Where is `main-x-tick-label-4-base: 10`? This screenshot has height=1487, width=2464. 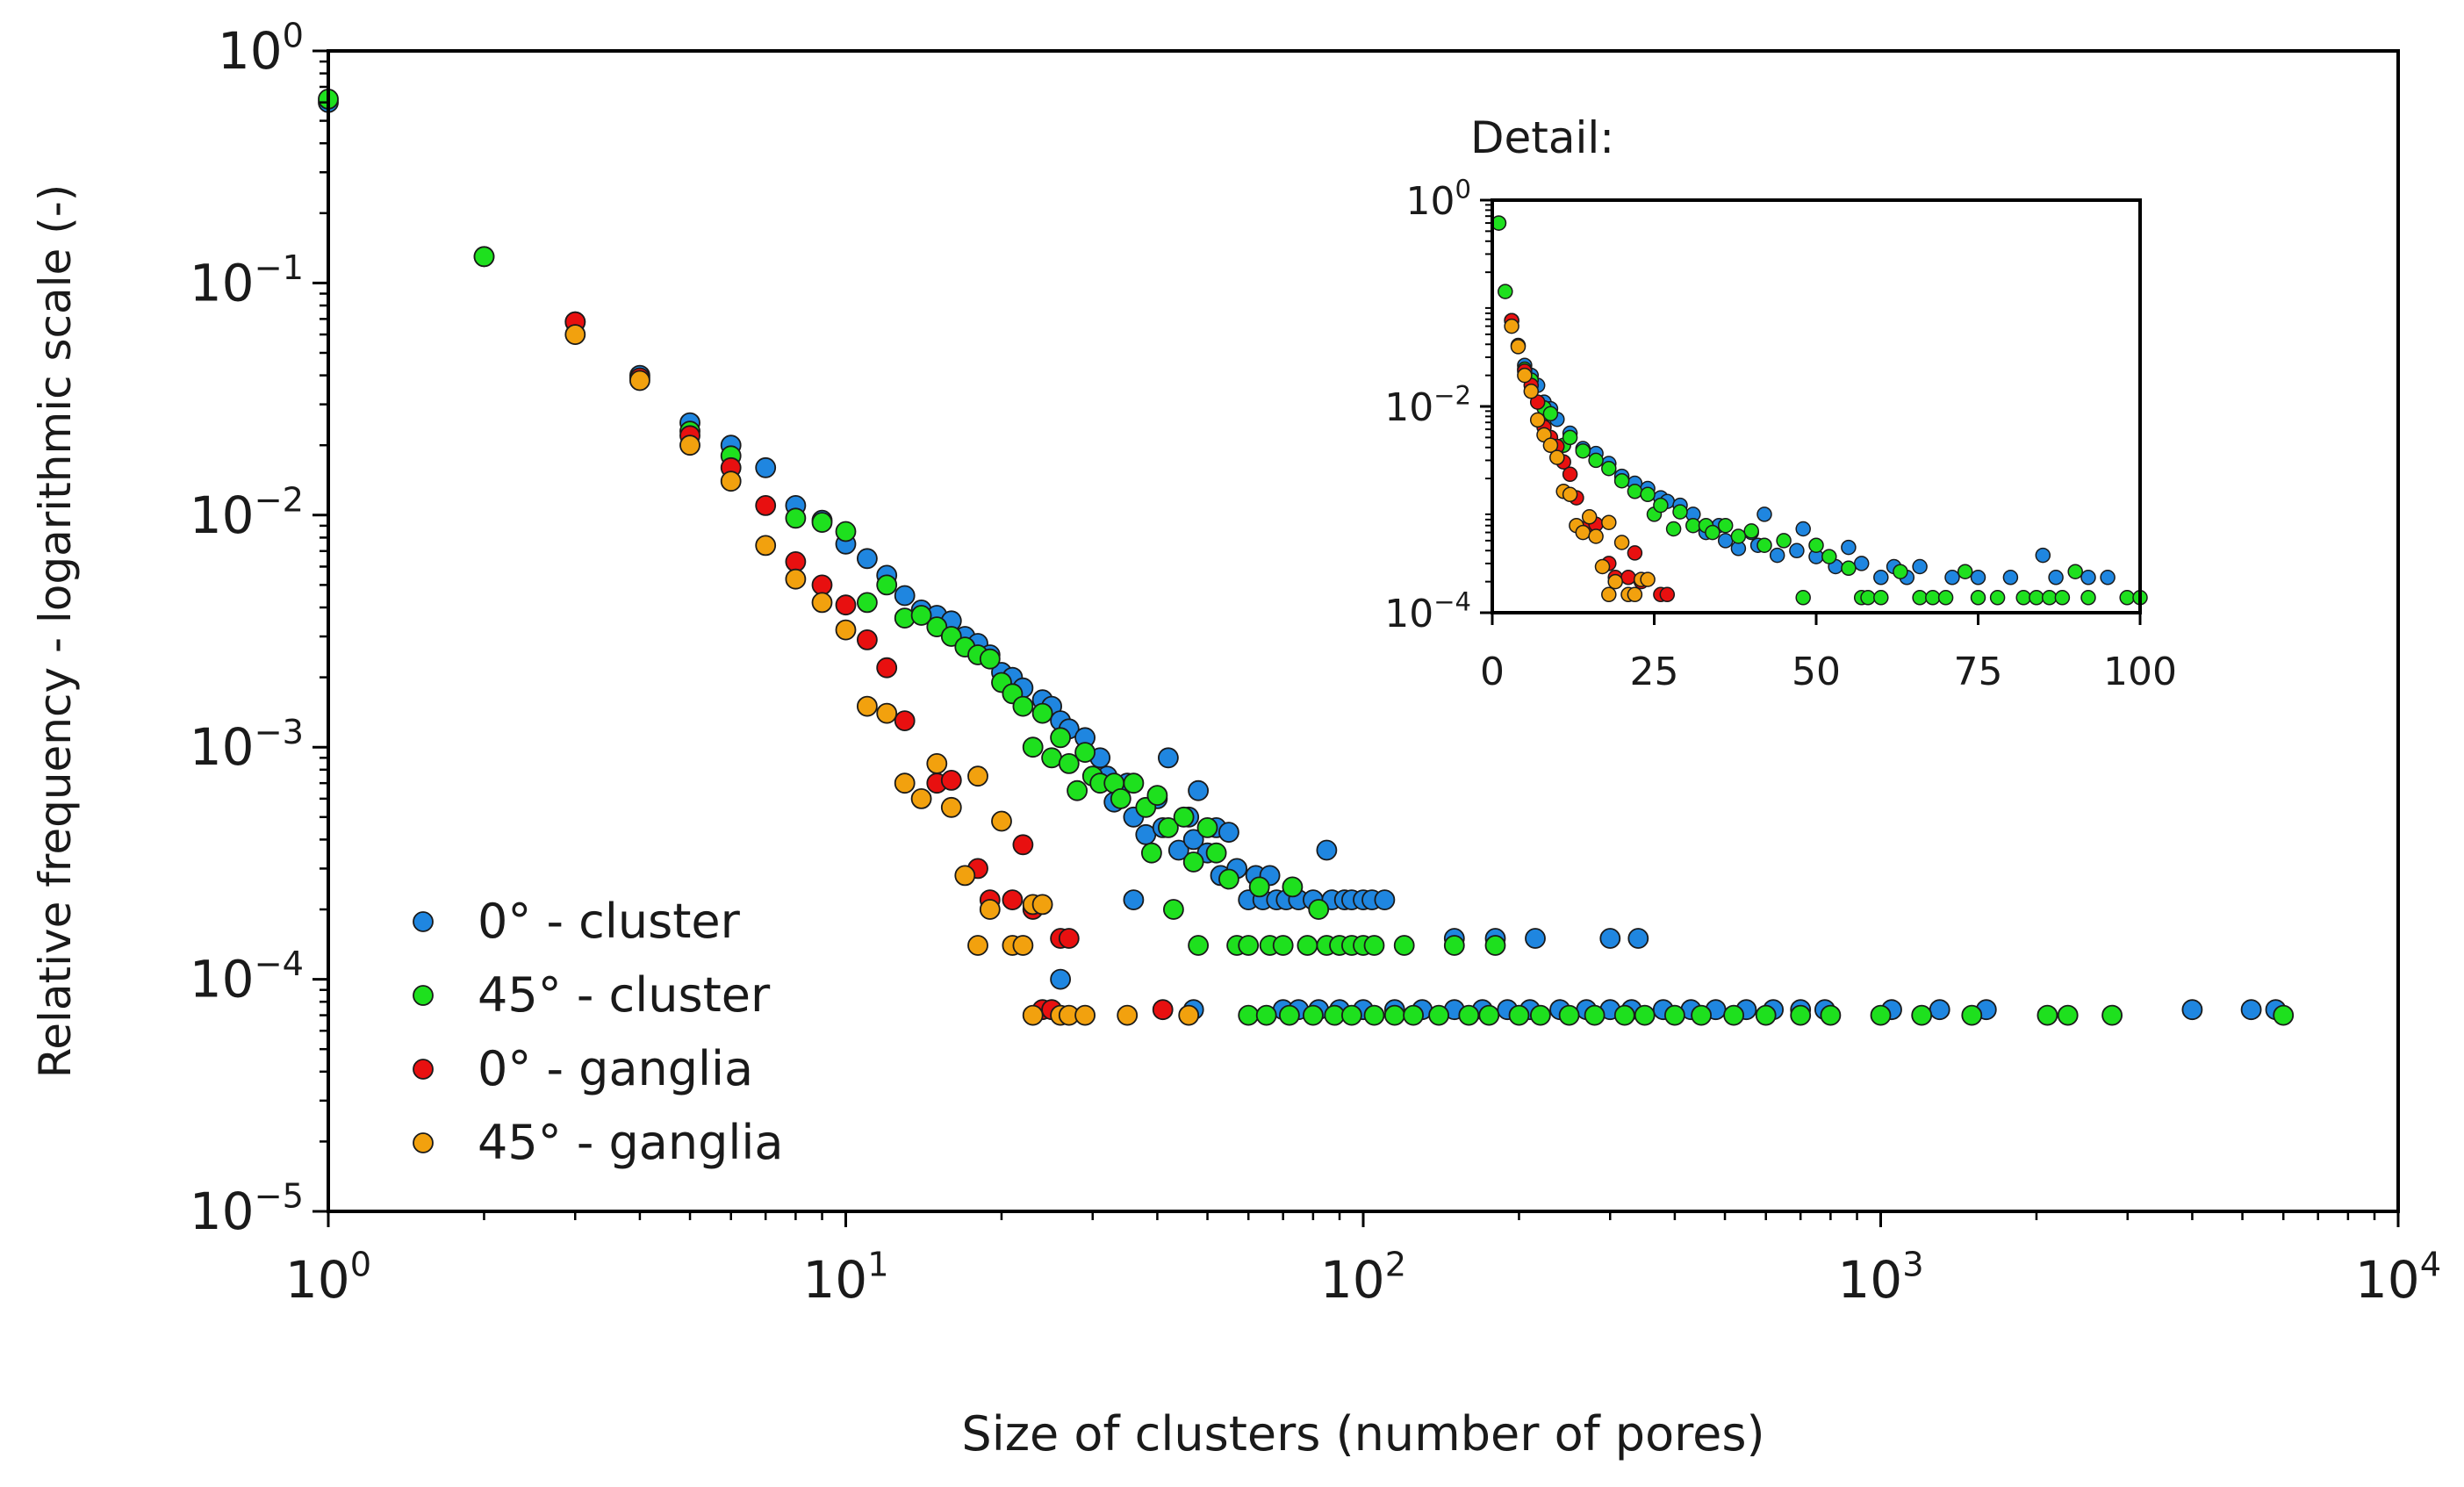 main-x-tick-label-4-base: 10 is located at coordinates (2387, 1280).